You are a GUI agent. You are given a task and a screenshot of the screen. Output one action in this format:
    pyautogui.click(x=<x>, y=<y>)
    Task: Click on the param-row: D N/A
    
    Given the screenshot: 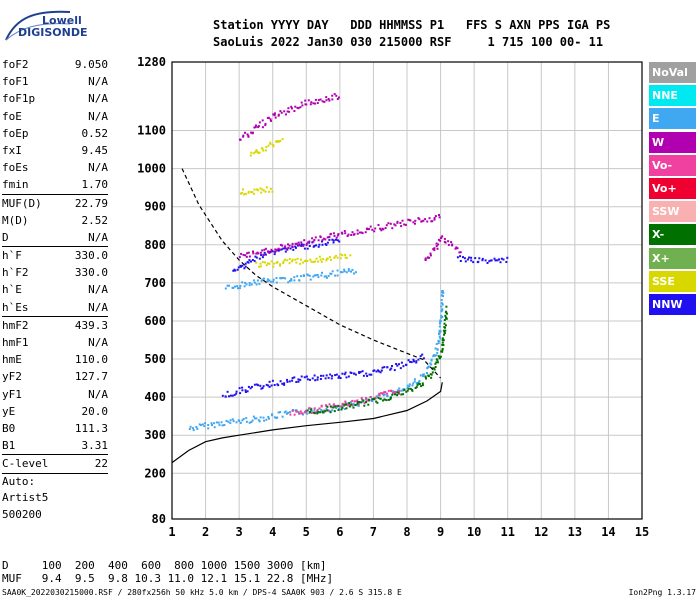 What is the action you would take?
    pyautogui.click(x=55, y=237)
    